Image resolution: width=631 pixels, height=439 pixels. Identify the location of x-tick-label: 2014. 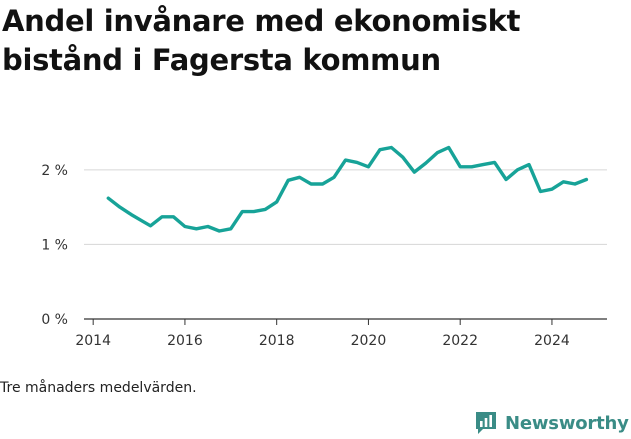
(93, 341).